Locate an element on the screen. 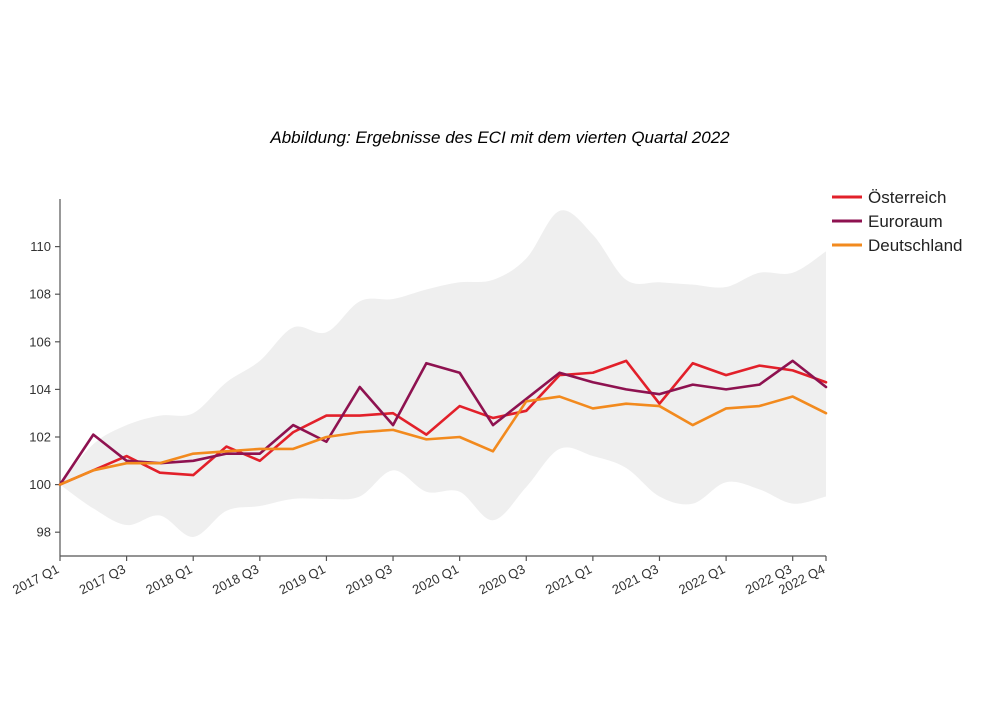 This screenshot has width=1000, height=723. x-tick-label: 2019 Q1 is located at coordinates (302, 579).